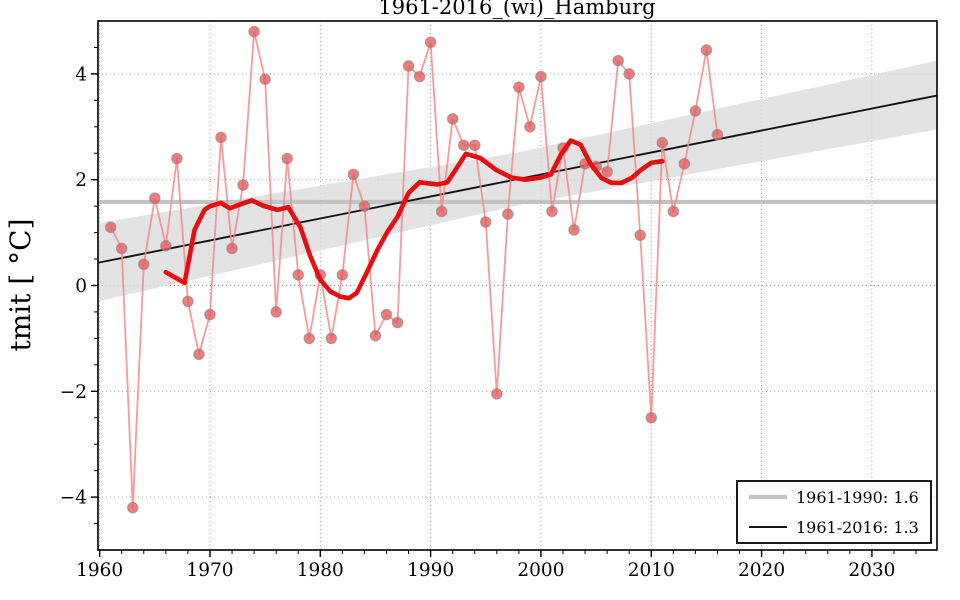 The height and width of the screenshot is (600, 960). What do you see at coordinates (73, 392) in the screenshot?
I see `y-tick-label: −2` at bounding box center [73, 392].